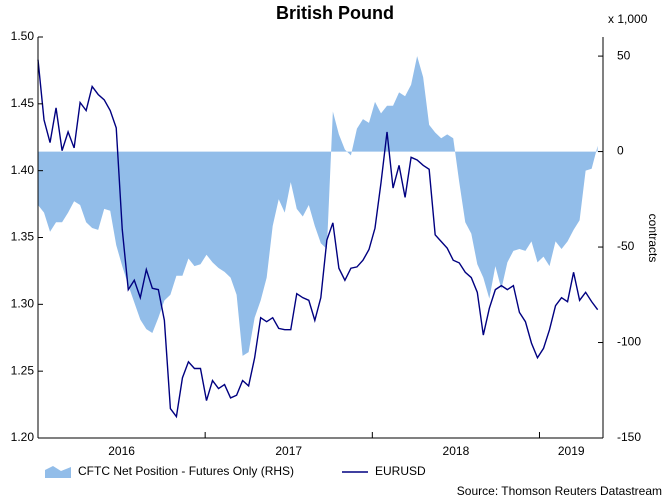 The image size is (670, 500). I want to click on y-tick-label: 1.50, so click(23, 36).